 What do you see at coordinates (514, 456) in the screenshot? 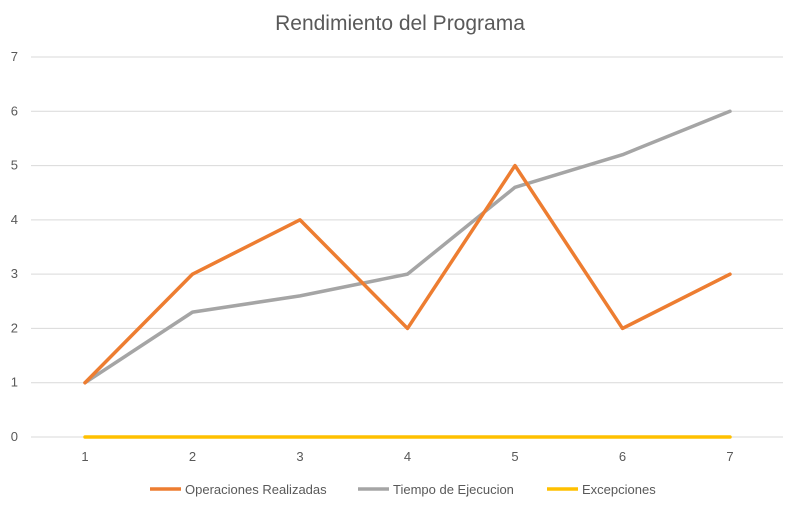
I see `x-tick-label: 5` at bounding box center [514, 456].